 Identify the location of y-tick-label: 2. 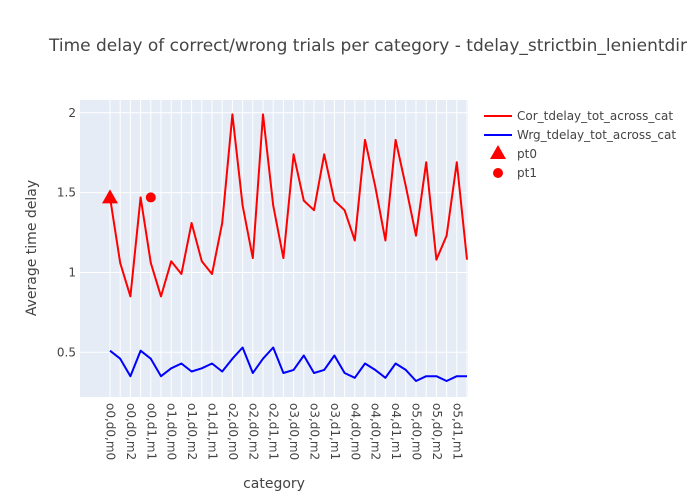
(72, 113).